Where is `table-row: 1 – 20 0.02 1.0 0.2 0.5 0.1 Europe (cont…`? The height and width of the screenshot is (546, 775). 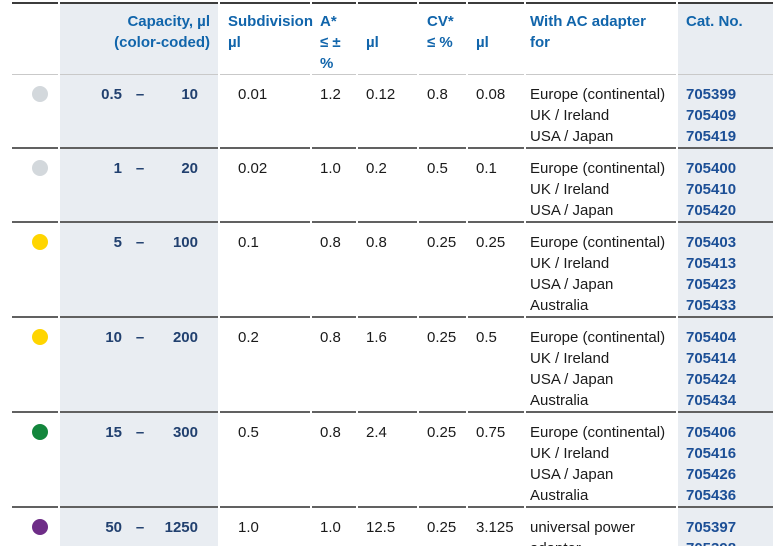
table-row: 1 – 20 0.02 1.0 0.2 0.5 0.1 Europe (cont… is located at coordinates (392, 186).